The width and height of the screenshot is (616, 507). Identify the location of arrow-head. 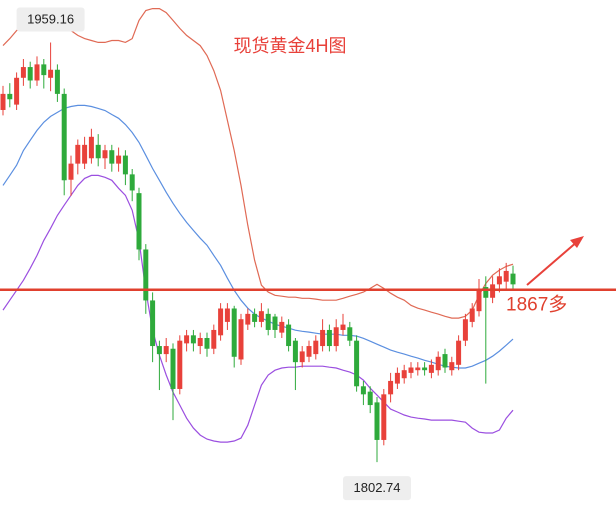
(577, 242).